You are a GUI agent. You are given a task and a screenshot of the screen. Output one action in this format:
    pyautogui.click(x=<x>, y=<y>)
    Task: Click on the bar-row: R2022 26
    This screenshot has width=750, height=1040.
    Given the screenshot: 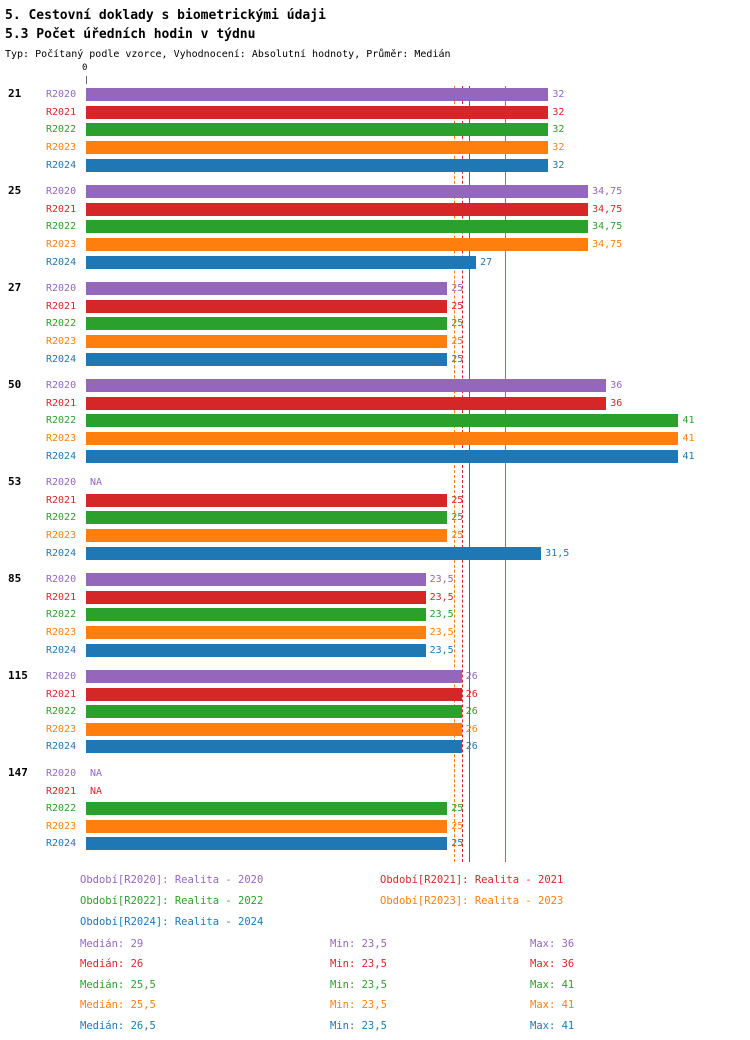 What is the action you would take?
    pyautogui.click(x=375, y=712)
    